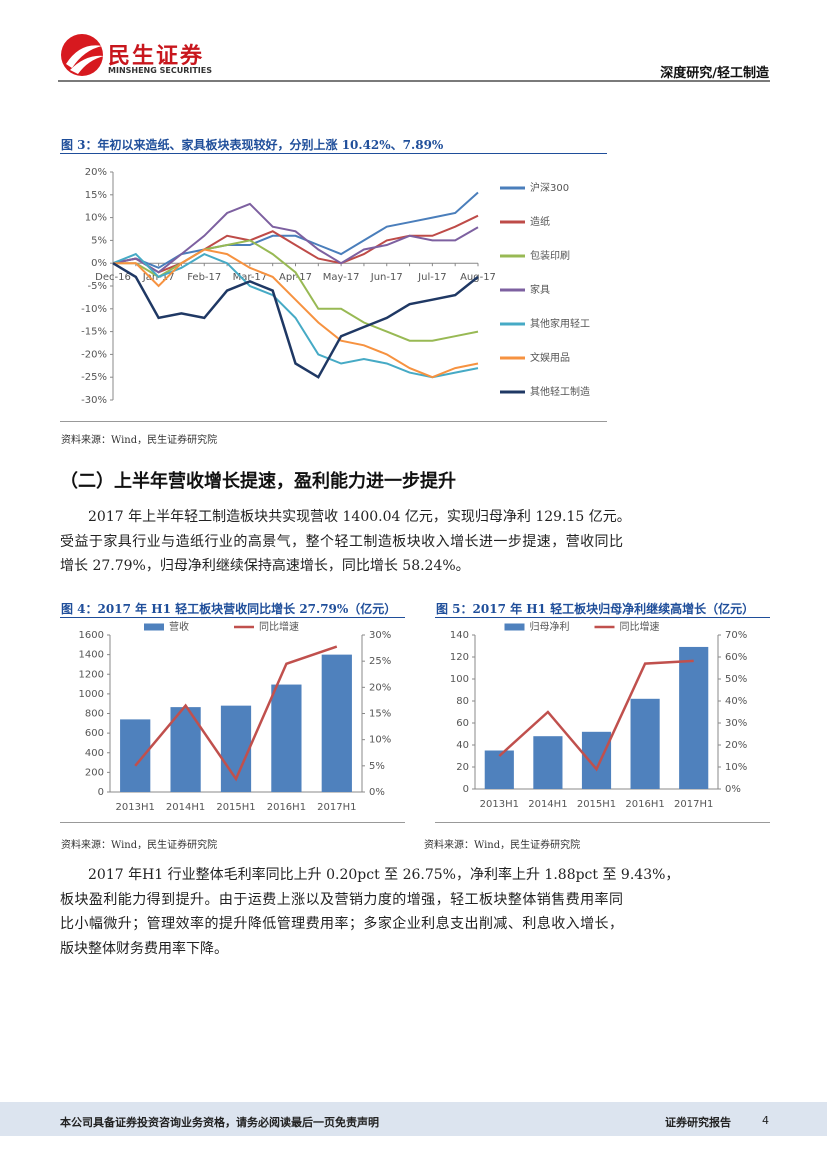  Describe the element at coordinates (235, 807) in the screenshot. I see `x-tick-label: 2015H1` at that location.